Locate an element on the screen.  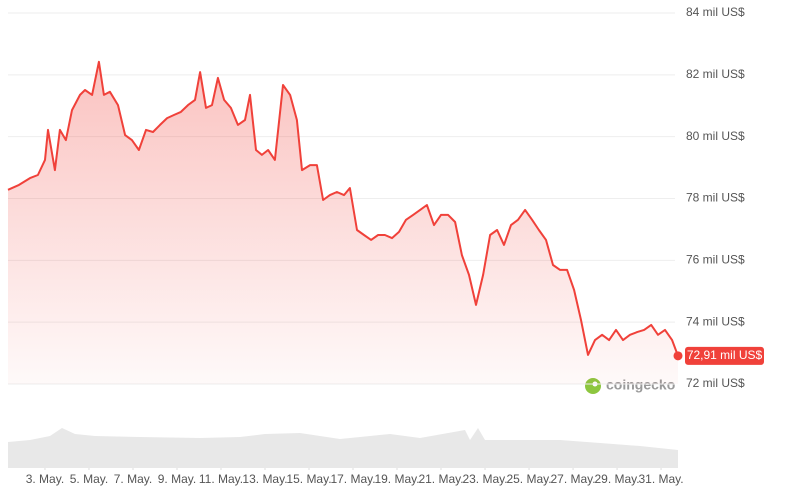
y-tick-label: 76 mil US$ is located at coordinates (715, 260).